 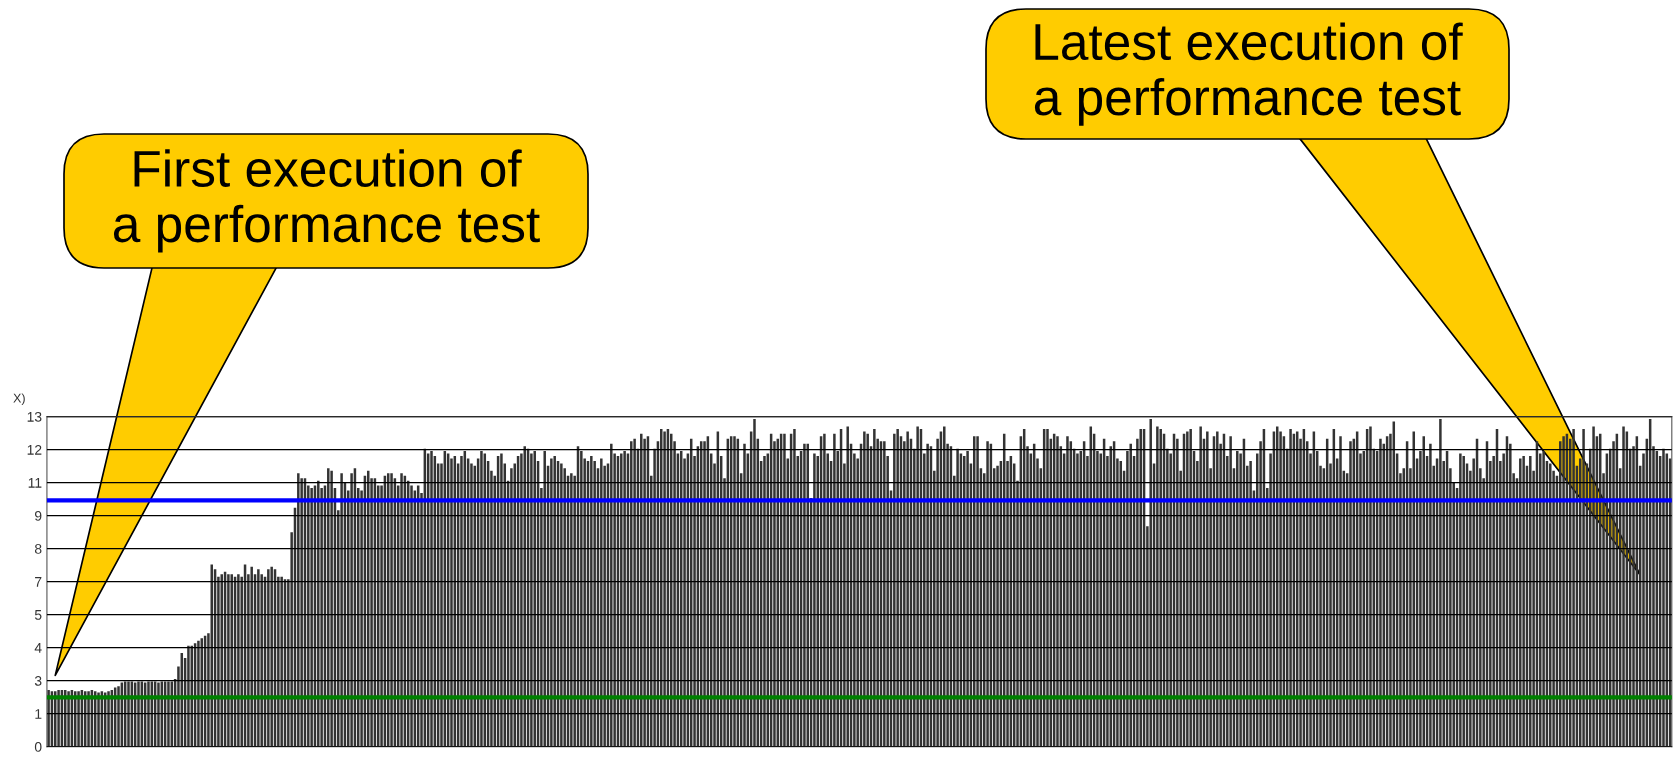 What do you see at coordinates (38, 714) in the screenshot?
I see `y-tick-label: 1` at bounding box center [38, 714].